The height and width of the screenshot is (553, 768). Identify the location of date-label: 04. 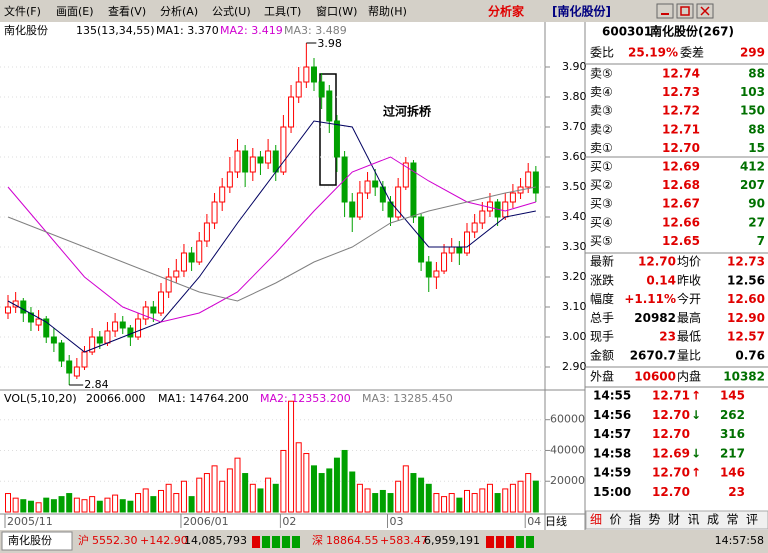
(534, 521).